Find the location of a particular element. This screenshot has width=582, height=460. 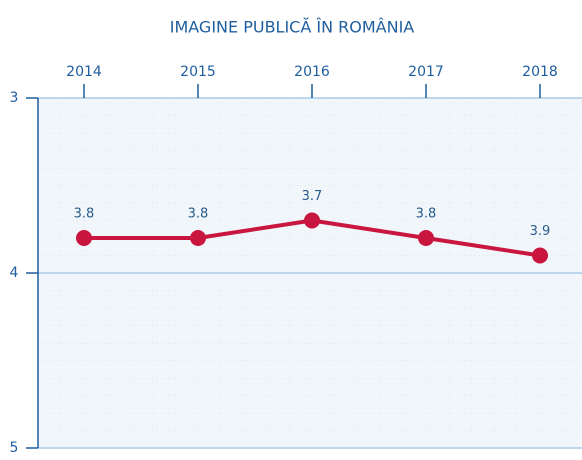

x-tick-label: 2014 is located at coordinates (84, 72).